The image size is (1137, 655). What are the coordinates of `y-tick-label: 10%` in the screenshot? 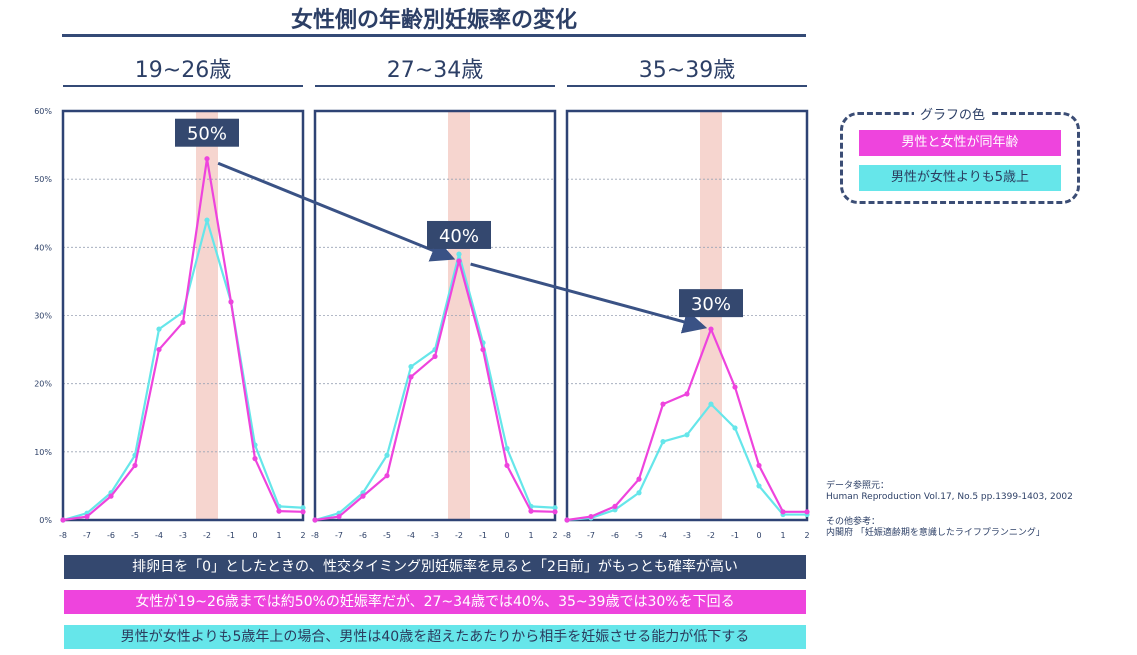 It's located at (43, 452).